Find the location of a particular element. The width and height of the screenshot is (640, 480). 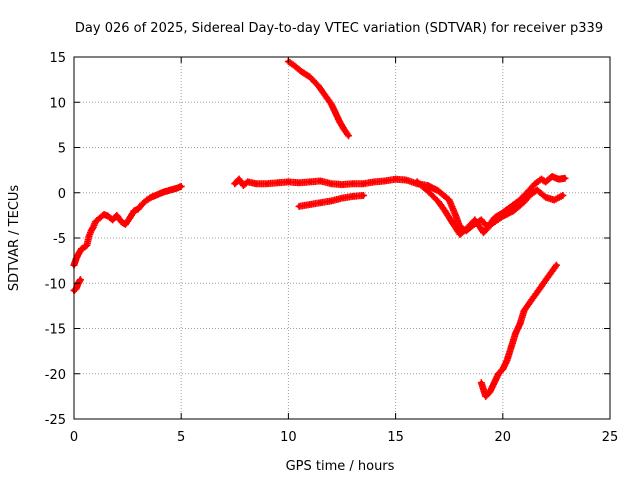

x-tick-label: 20 is located at coordinates (503, 437).